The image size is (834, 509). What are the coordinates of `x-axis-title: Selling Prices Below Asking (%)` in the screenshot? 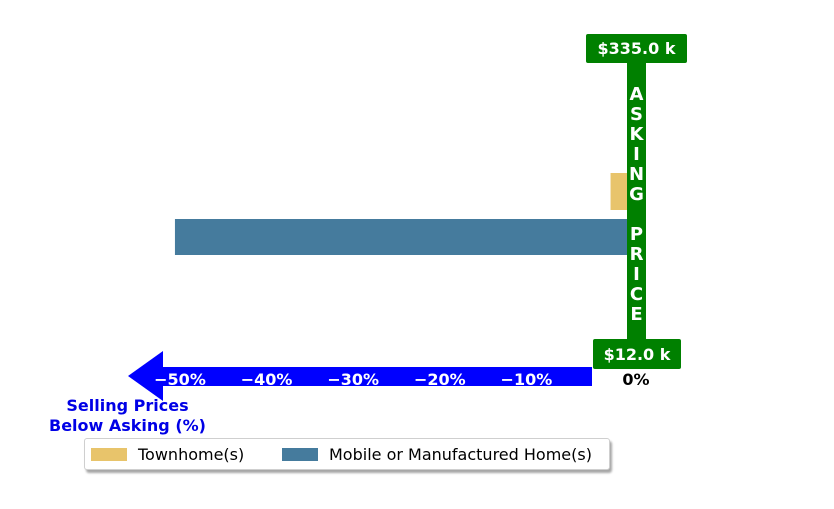 It's located at (127, 416).